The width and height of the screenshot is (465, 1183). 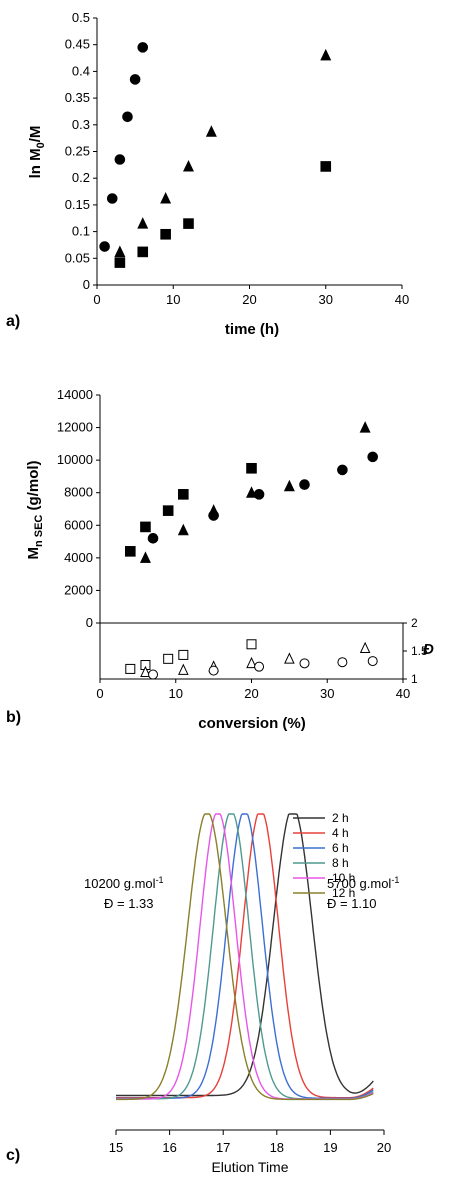 I want to click on panel-c-x-tick-label: 18, so click(x=277, y=1147).